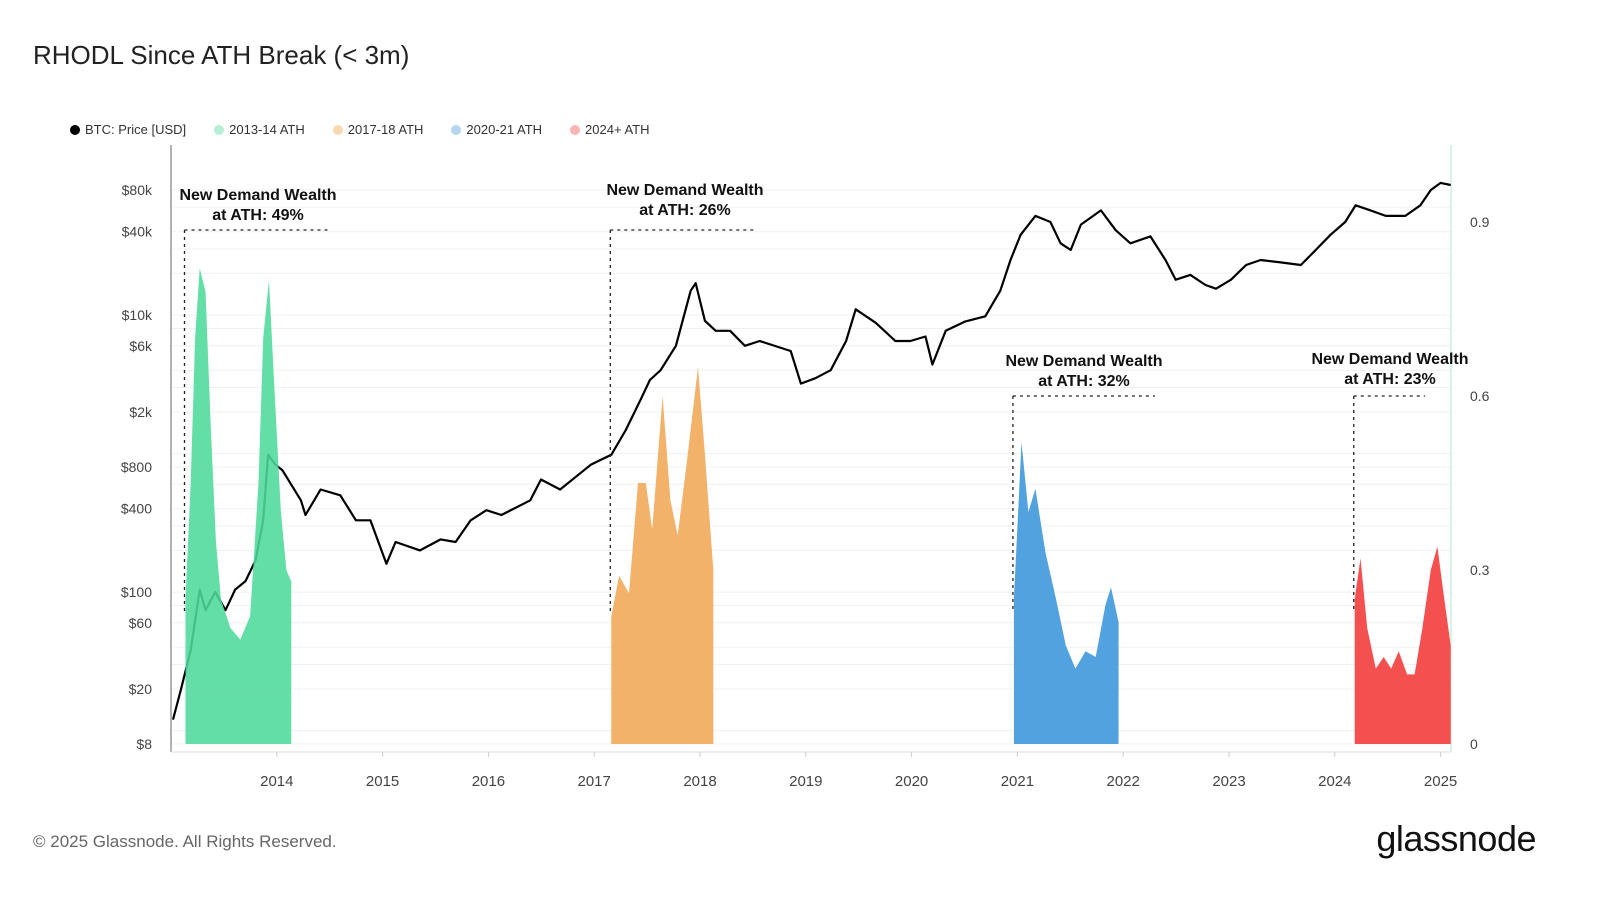 The image size is (1600, 901). I want to click on x-tick-label: 2020, so click(911, 781).